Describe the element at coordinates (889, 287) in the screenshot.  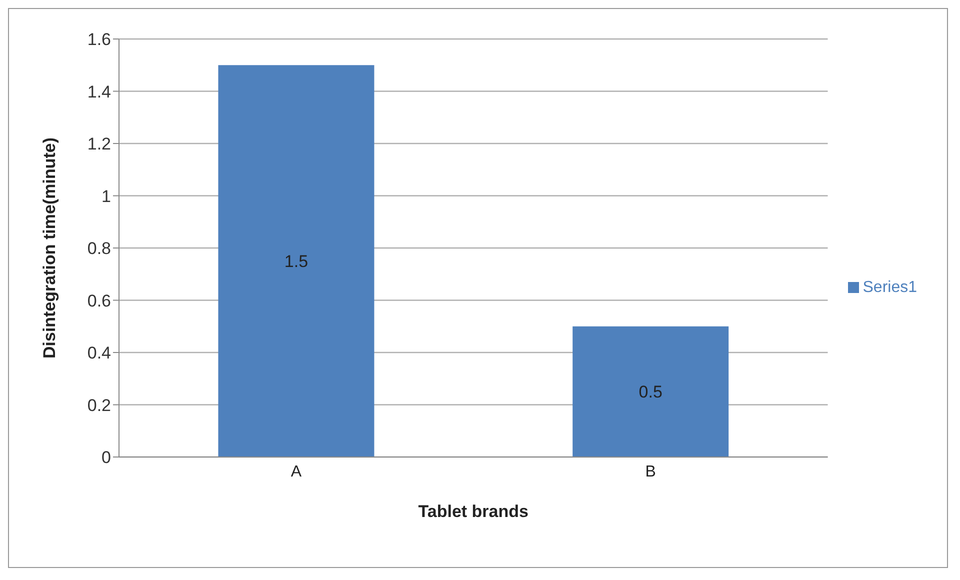
I see `legend-label: Series1` at that location.